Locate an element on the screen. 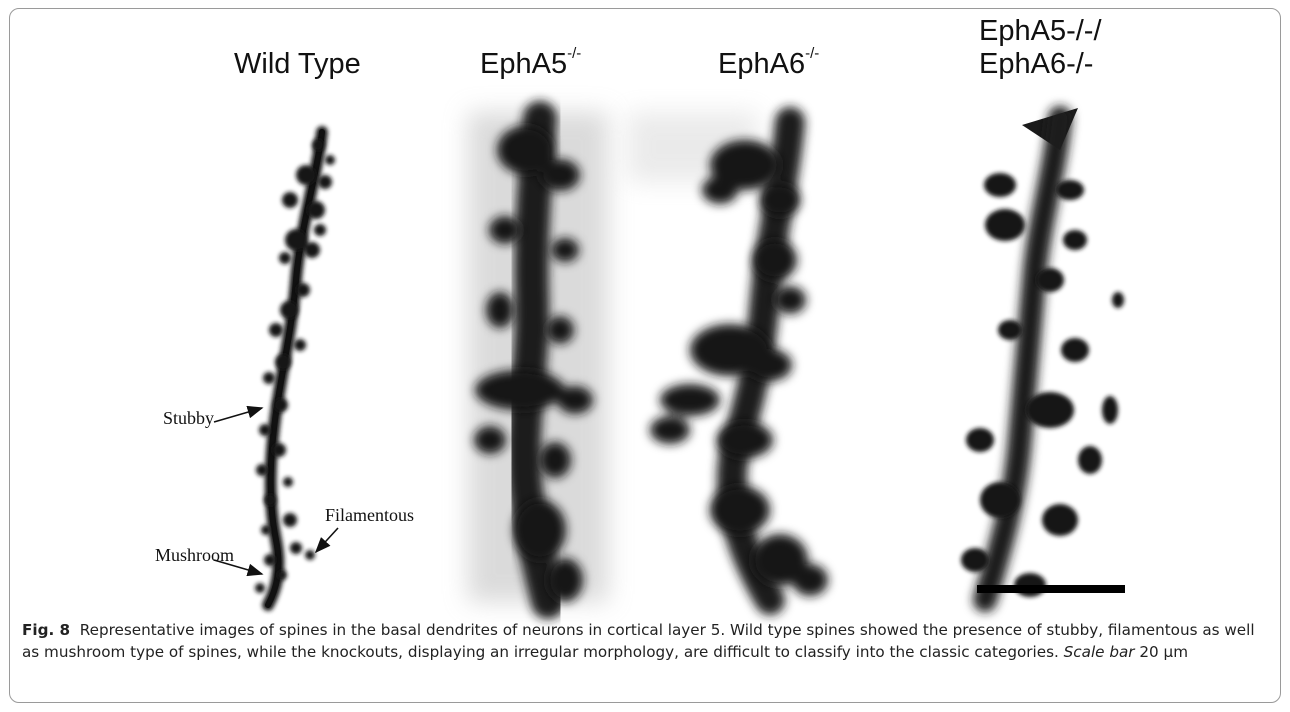  panel-label-wild-type: Wild Type is located at coordinates (297, 64).